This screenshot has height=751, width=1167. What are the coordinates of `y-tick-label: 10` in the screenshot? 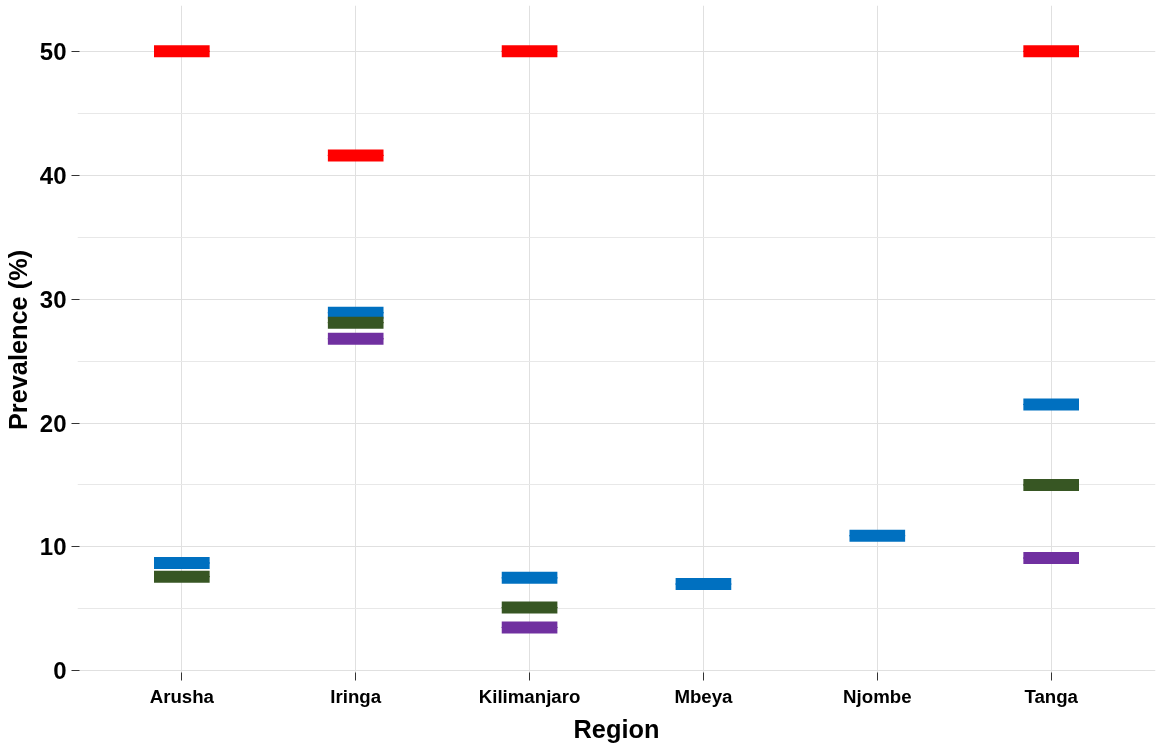 It's located at (53, 547).